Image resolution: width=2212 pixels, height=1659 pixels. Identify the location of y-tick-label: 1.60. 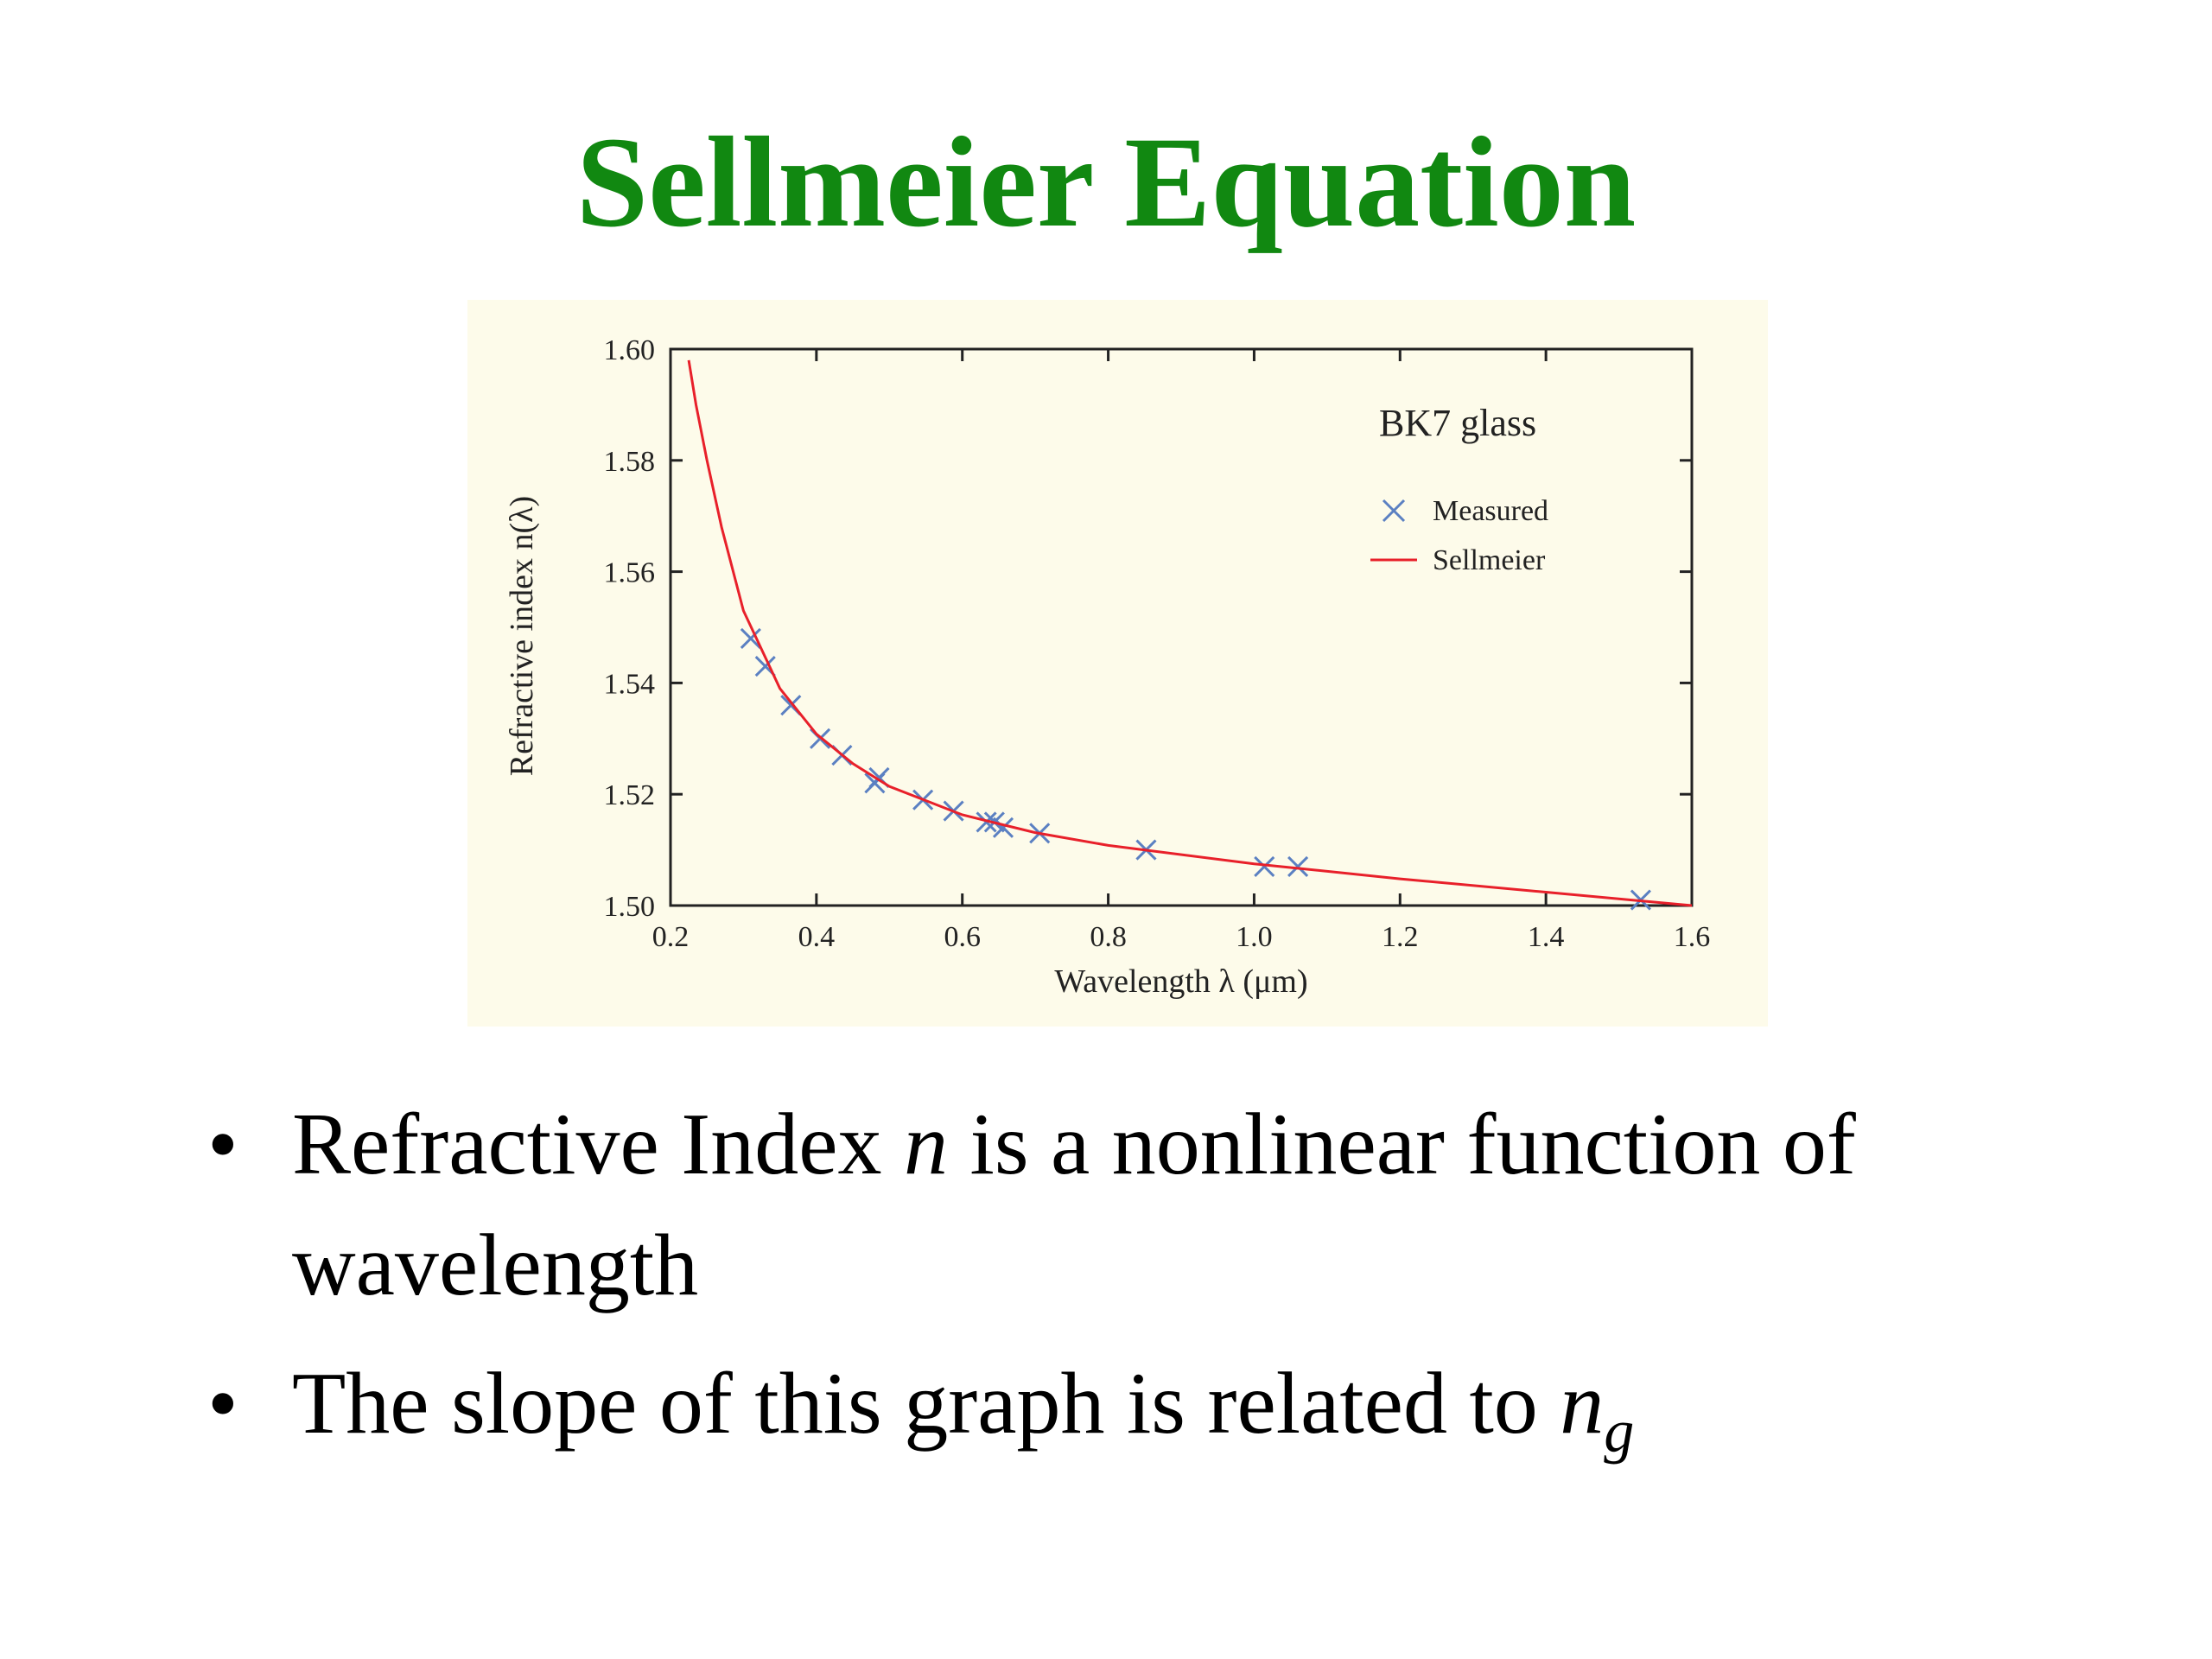
(630, 350).